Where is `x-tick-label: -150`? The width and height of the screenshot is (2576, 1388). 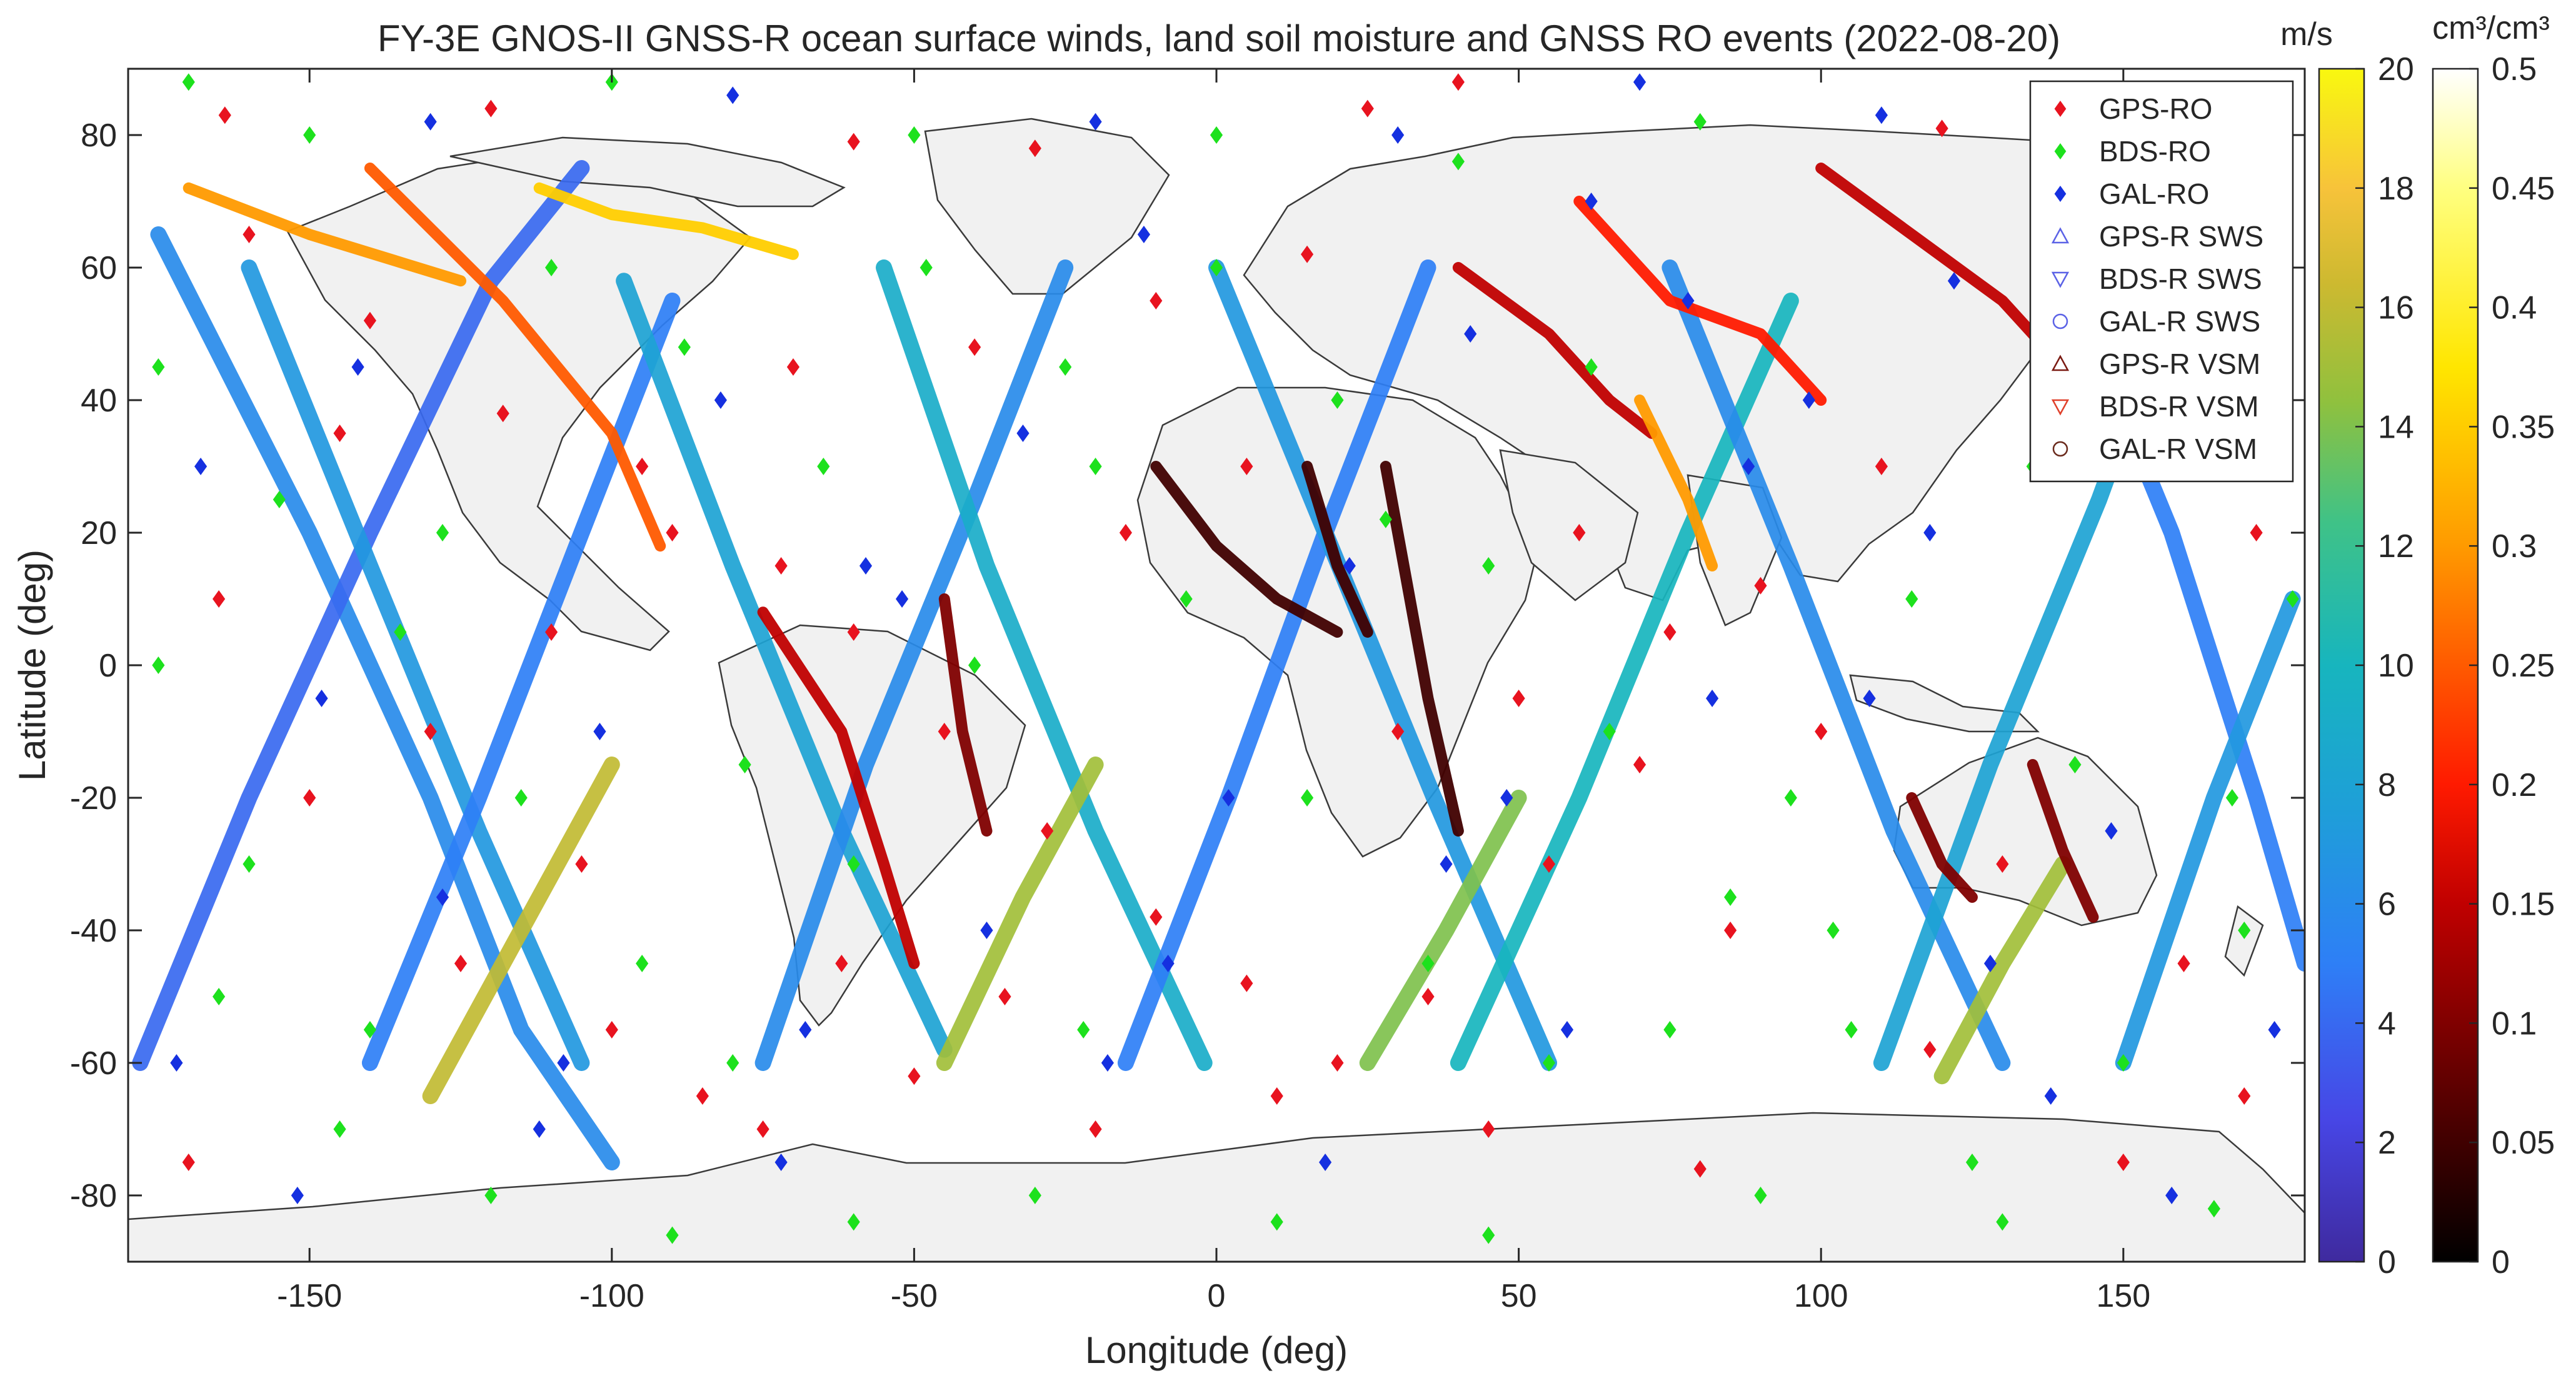
x-tick-label: -150 is located at coordinates (309, 1296).